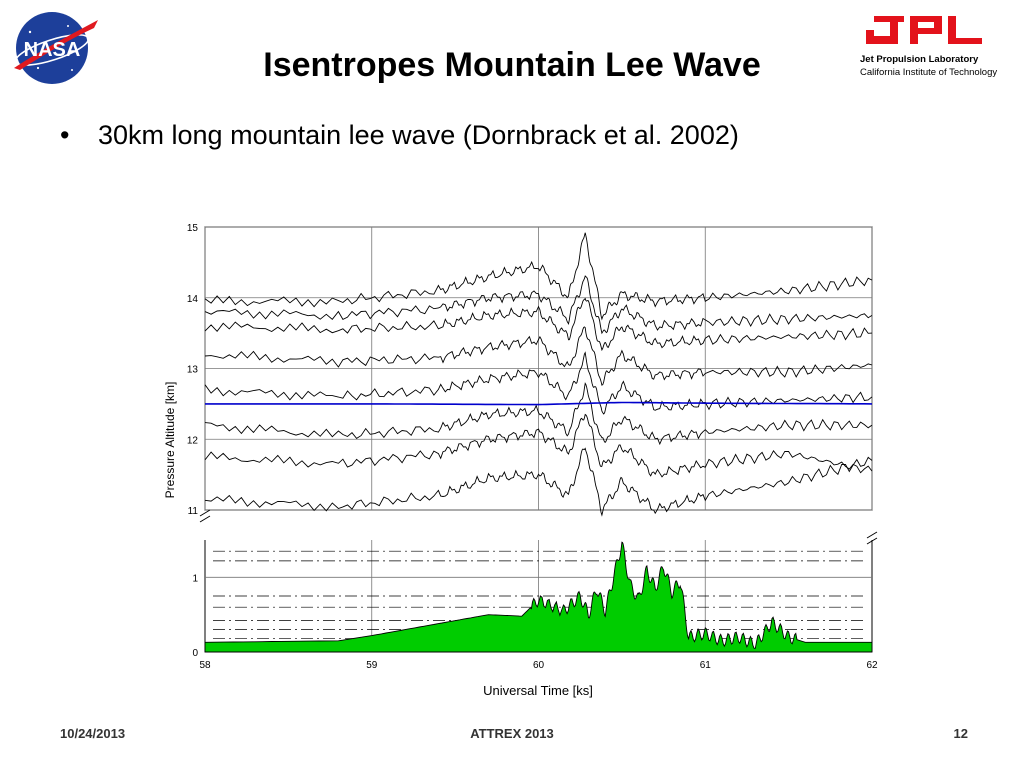  I want to click on nasa-meatball-icon: NASA, so click(56, 48).